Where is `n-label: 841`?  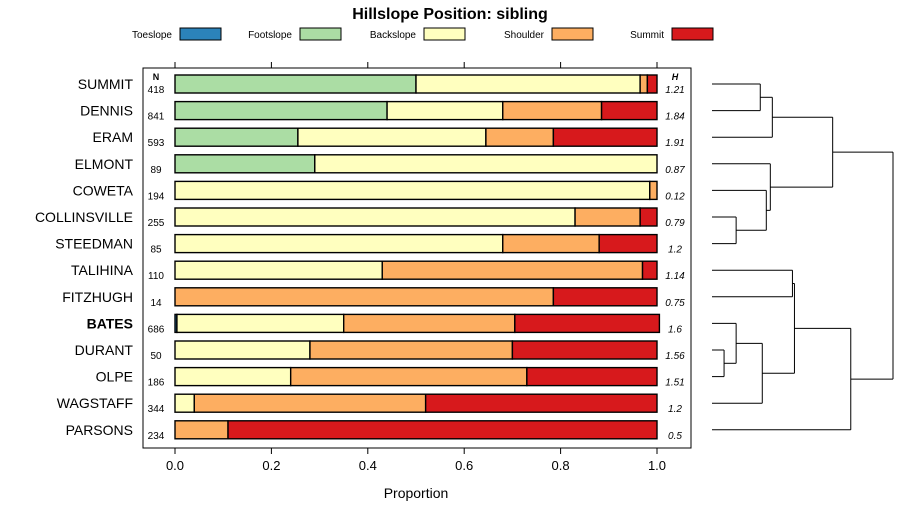
n-label: 841 is located at coordinates (156, 117).